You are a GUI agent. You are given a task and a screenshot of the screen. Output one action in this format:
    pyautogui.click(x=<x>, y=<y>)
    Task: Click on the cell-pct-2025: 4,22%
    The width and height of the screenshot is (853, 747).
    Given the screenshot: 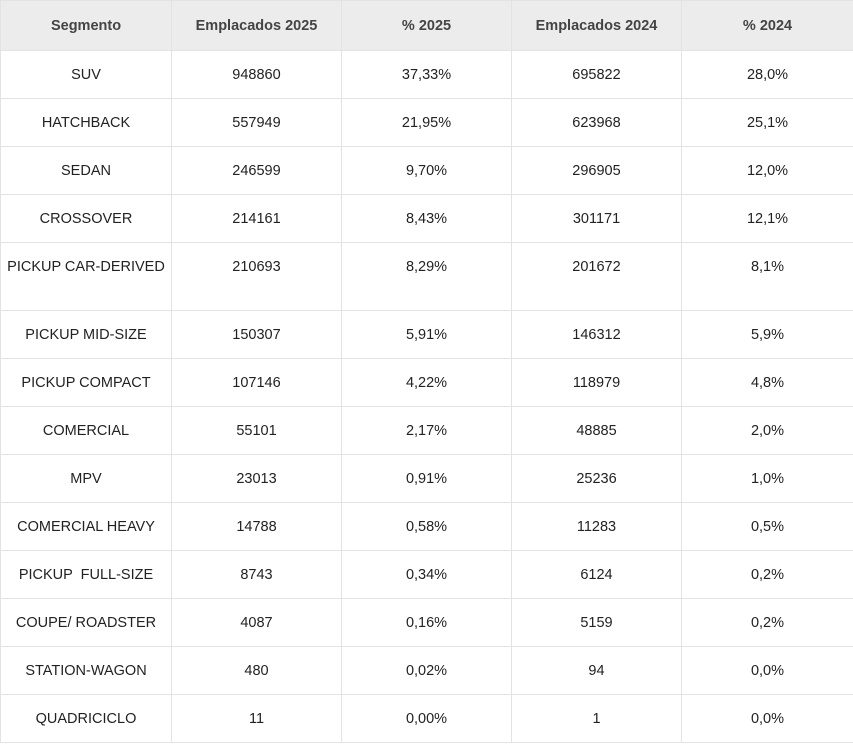 What is the action you would take?
    pyautogui.click(x=426, y=382)
    